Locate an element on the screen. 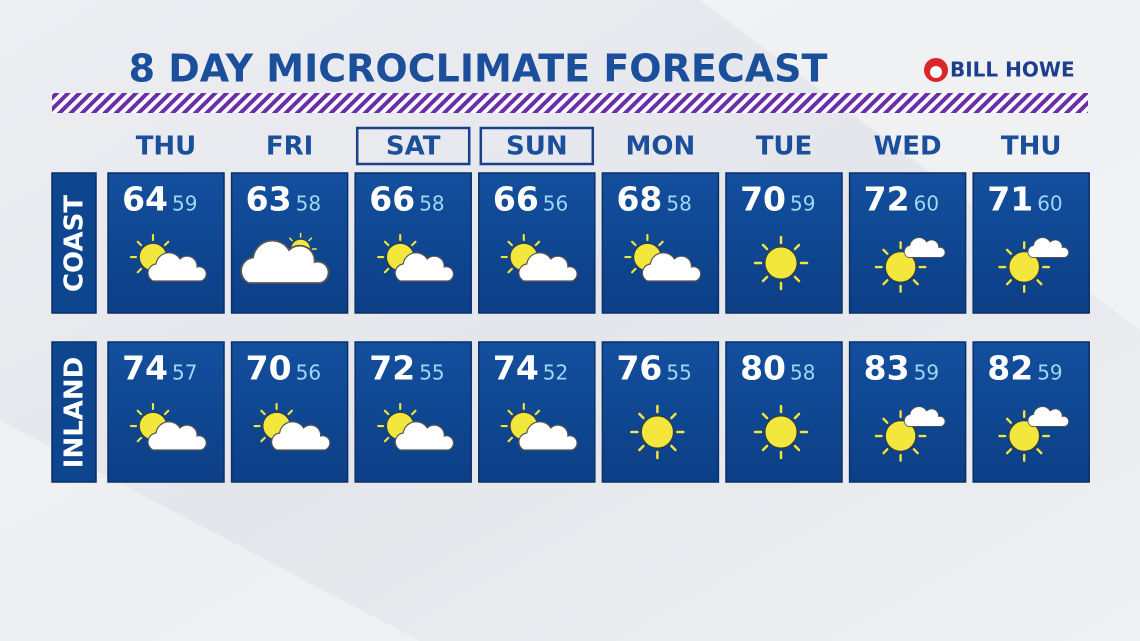  forecast-cell: 68 58 is located at coordinates (660, 243).